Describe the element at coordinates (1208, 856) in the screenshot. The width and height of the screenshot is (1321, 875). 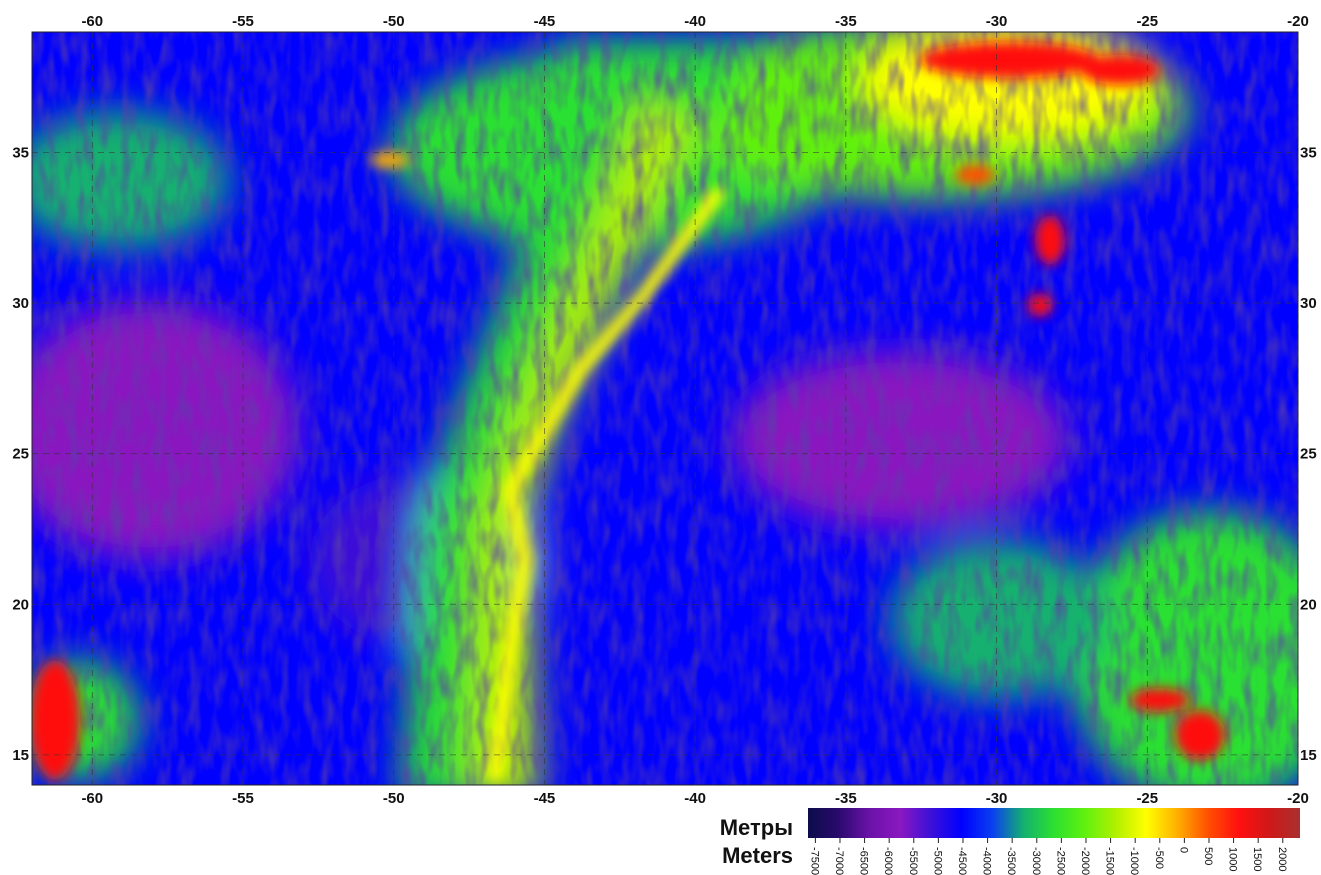
I see `colorbar-tick-label: 500` at that location.